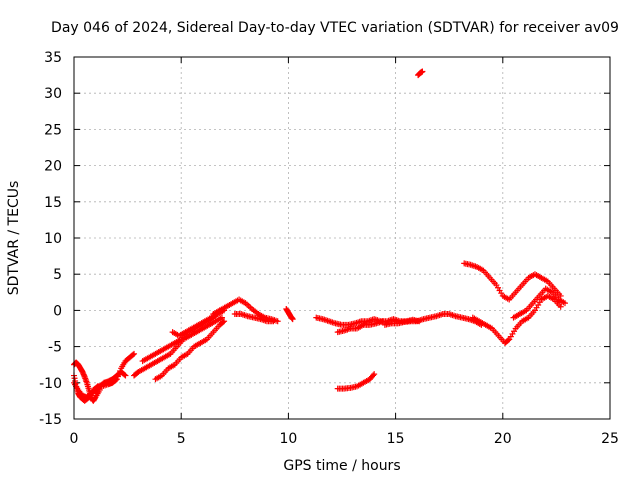  Describe the element at coordinates (100, 384) in the screenshot. I see `series-track-early-mid` at that location.